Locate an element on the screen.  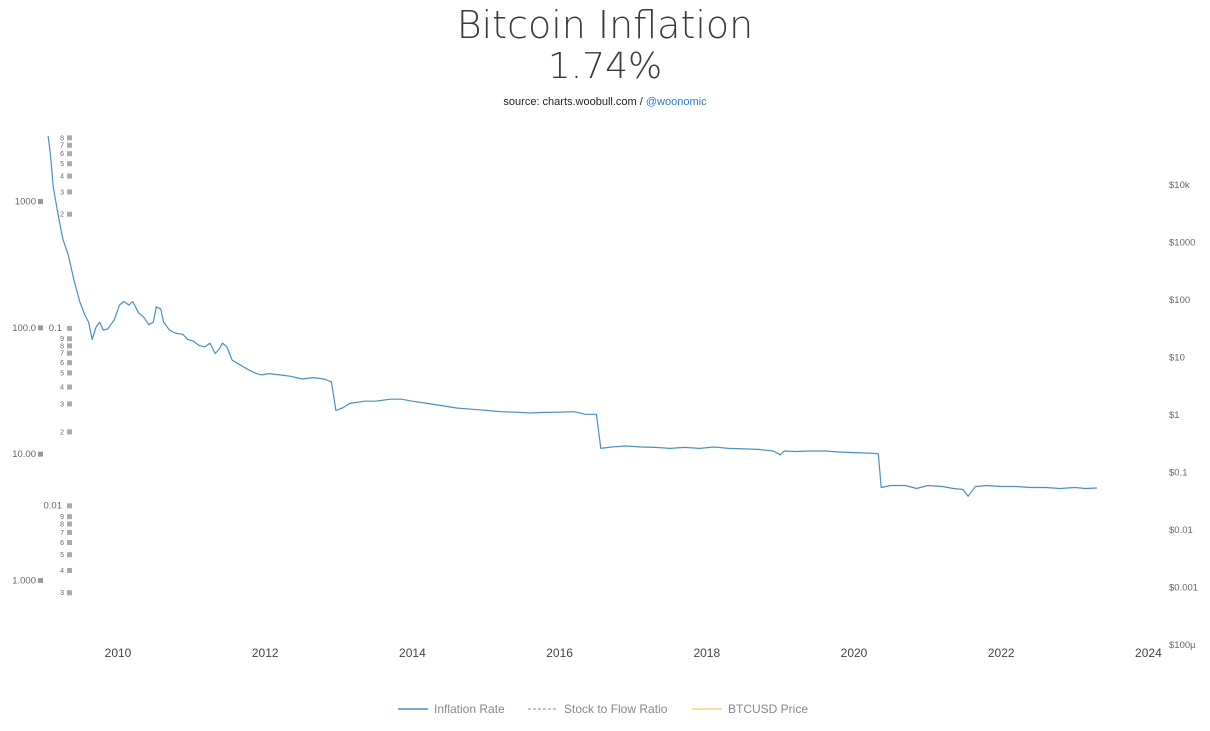
left-axis-label: 100.0 is located at coordinates (24, 328).